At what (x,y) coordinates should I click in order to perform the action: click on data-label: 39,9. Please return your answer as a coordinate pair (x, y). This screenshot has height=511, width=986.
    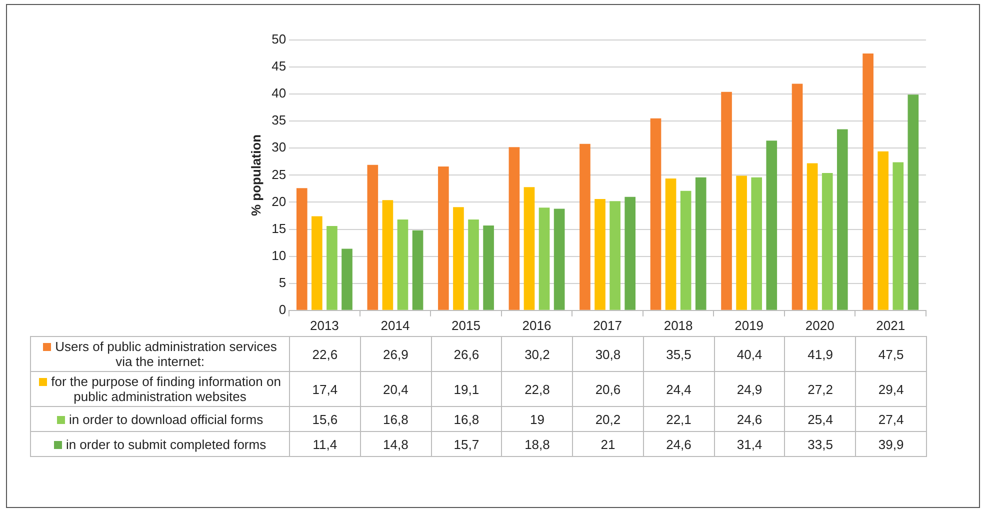
    Looking at the image, I should click on (891, 444).